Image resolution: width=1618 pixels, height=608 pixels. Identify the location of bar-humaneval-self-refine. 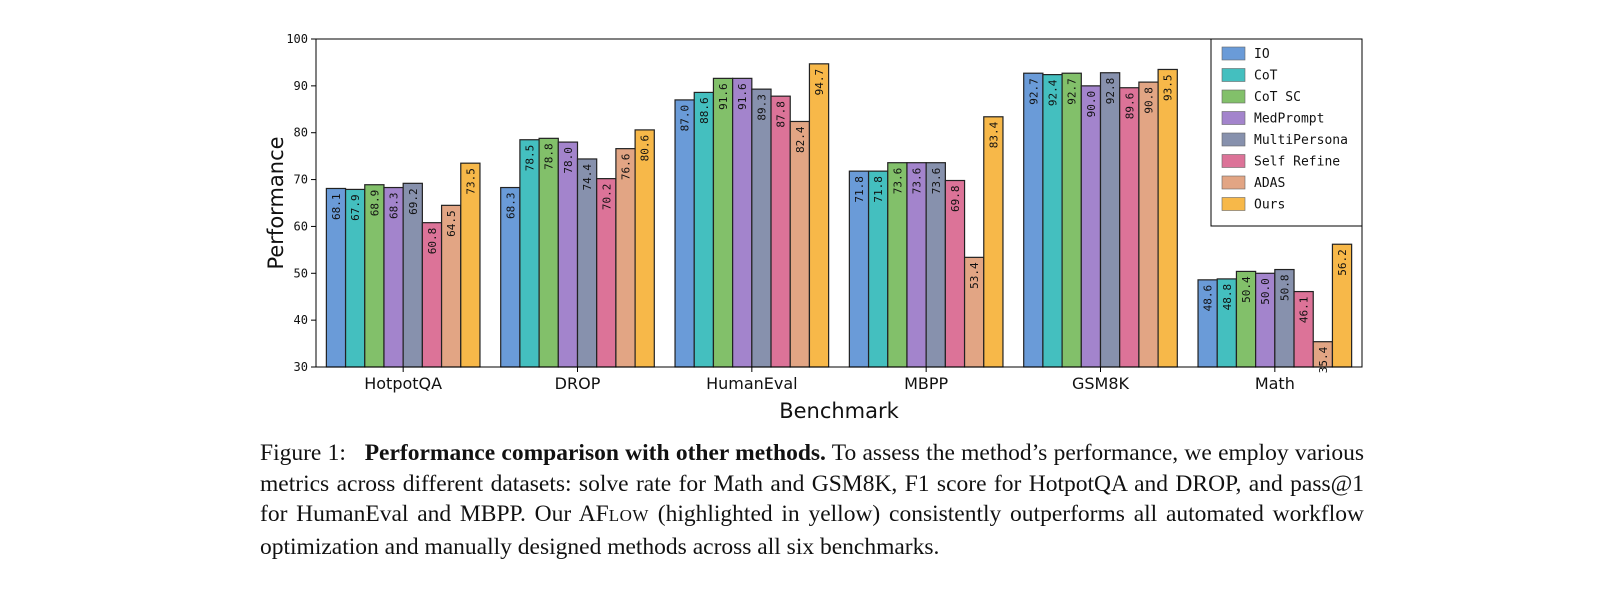
(780, 231).